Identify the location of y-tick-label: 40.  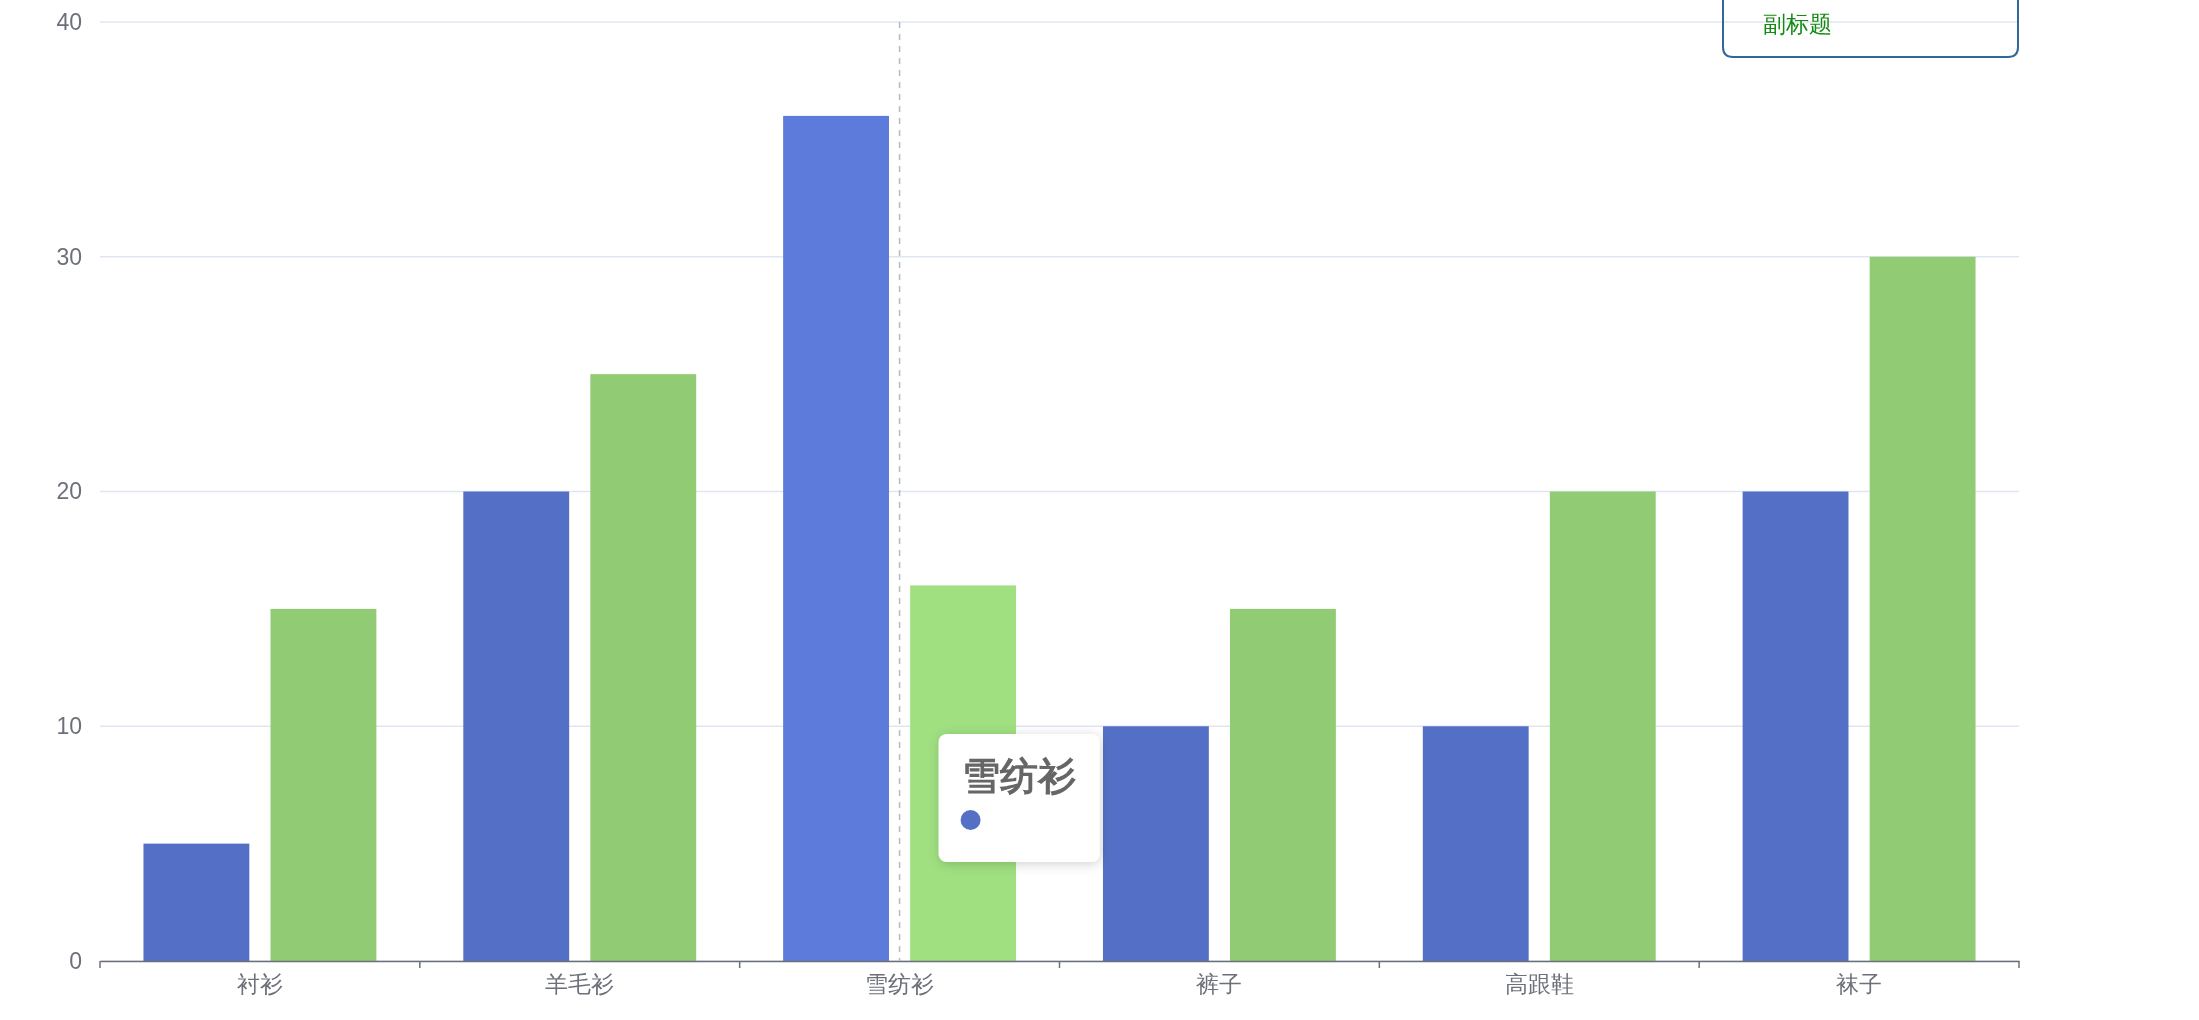
(69, 21).